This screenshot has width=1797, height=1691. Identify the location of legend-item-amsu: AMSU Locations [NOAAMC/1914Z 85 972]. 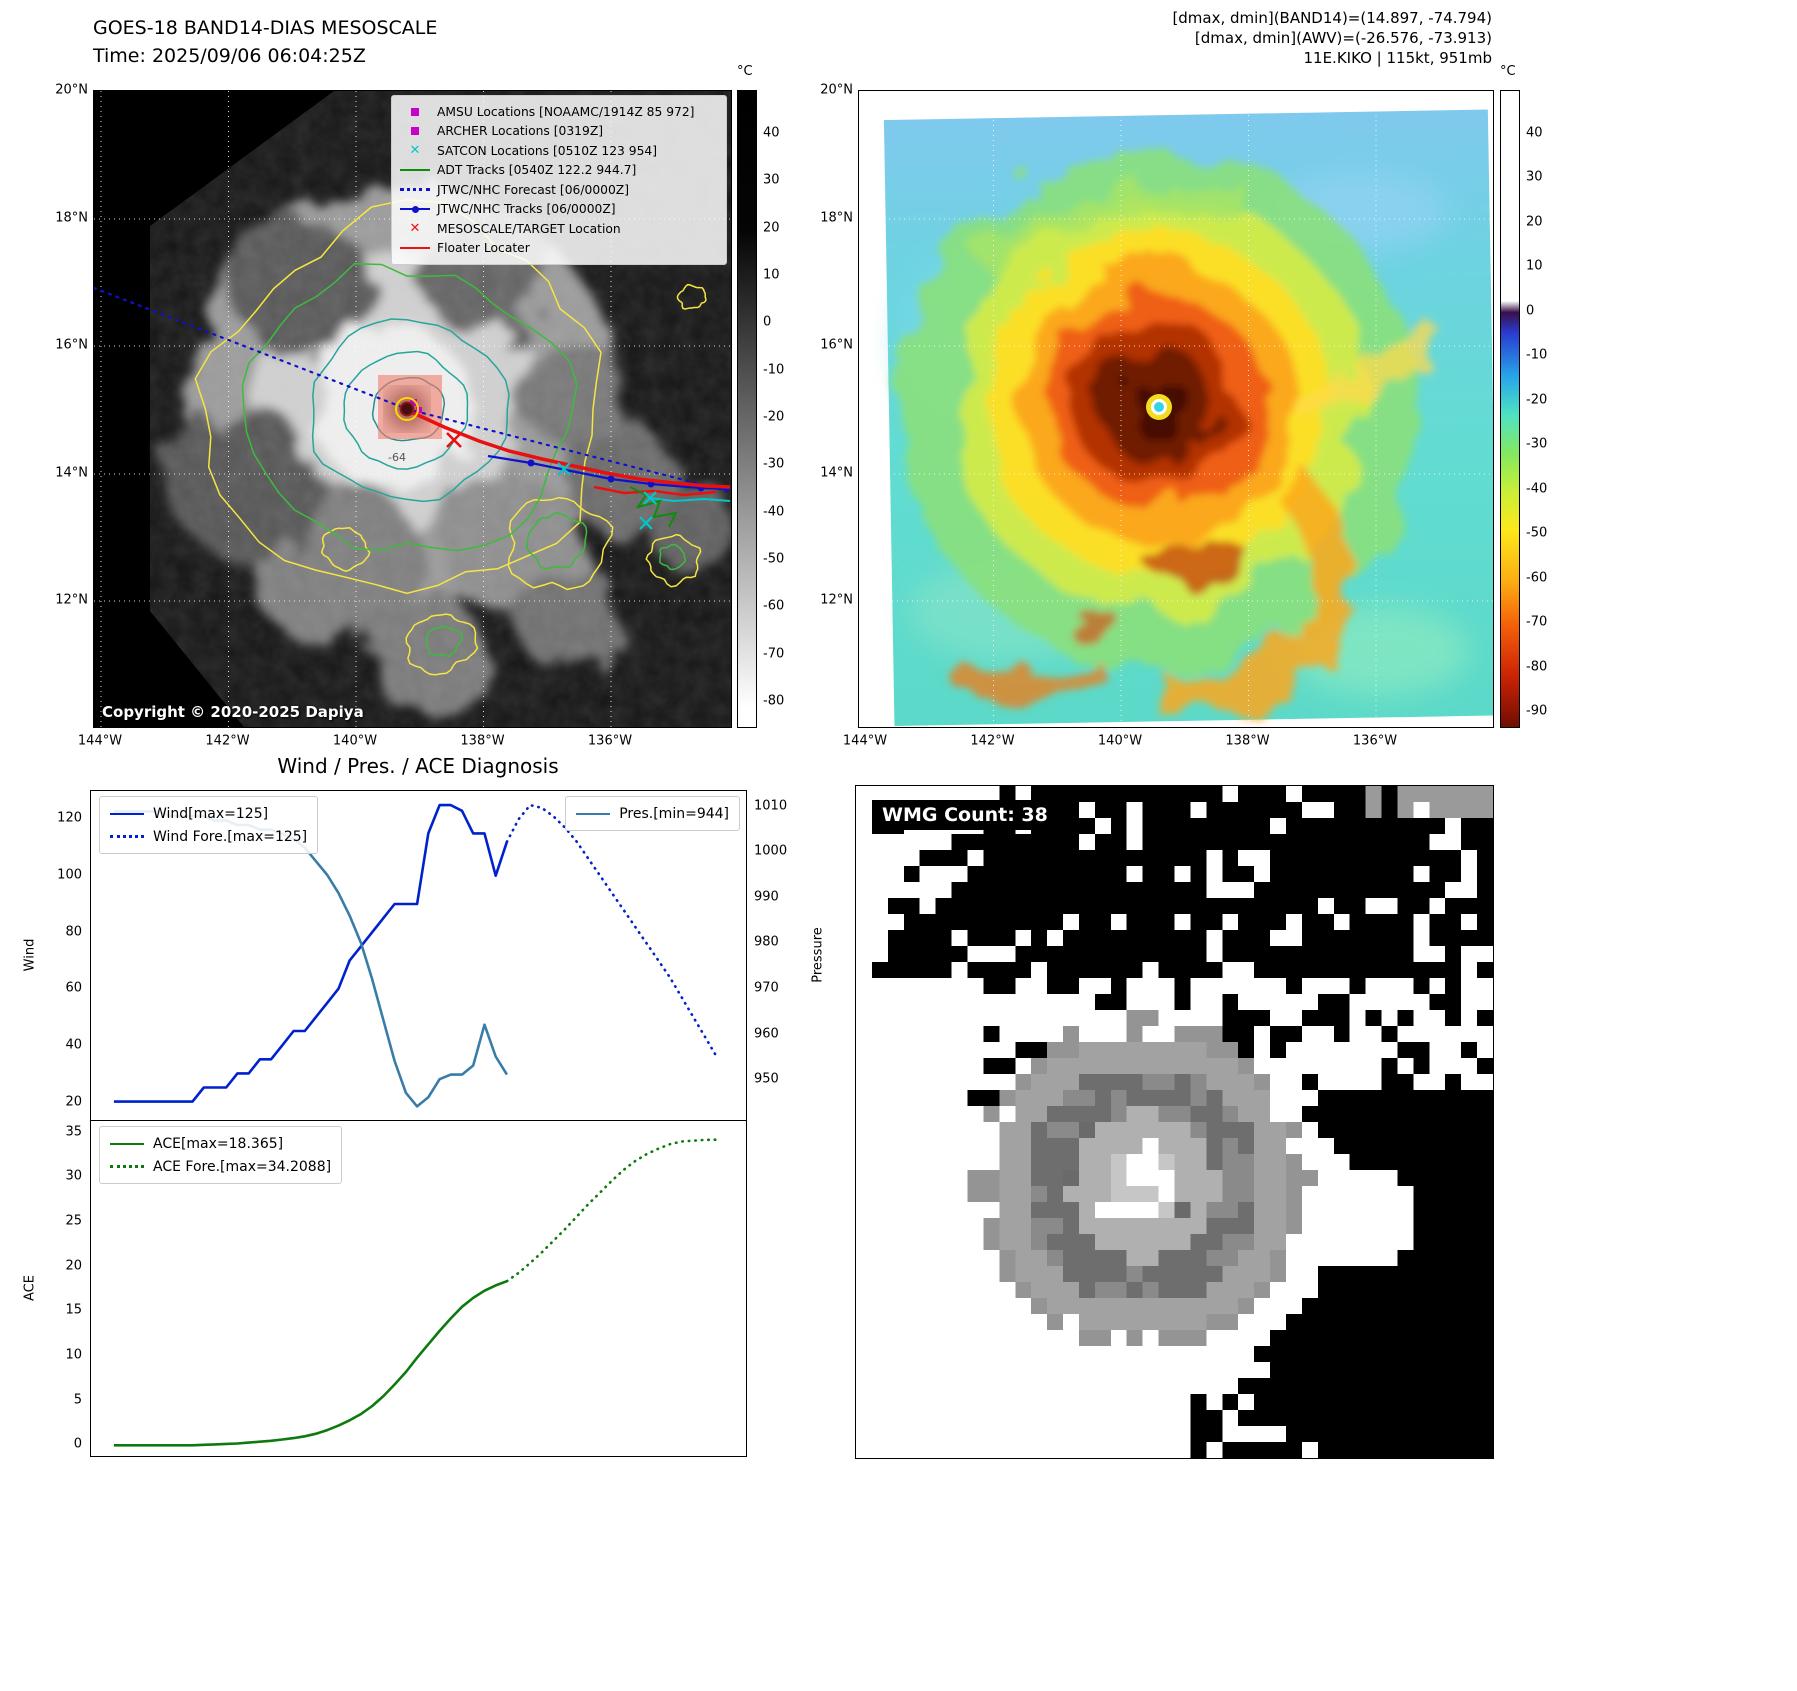
(559, 112).